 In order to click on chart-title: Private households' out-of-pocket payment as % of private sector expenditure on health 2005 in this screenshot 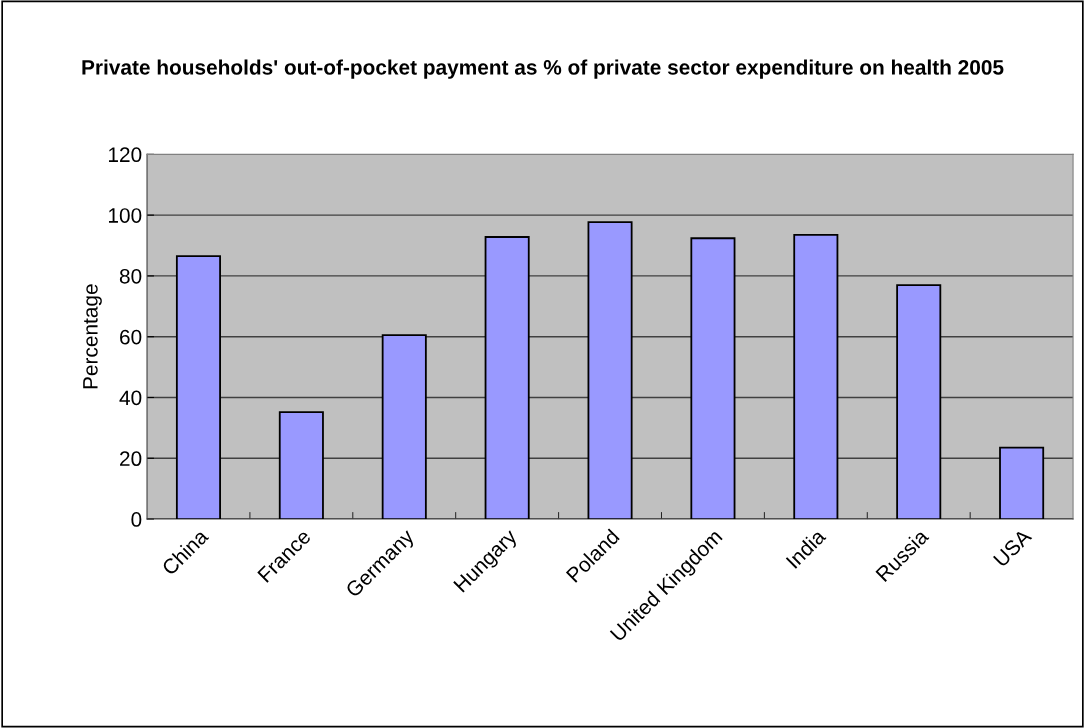, I will do `click(543, 69)`.